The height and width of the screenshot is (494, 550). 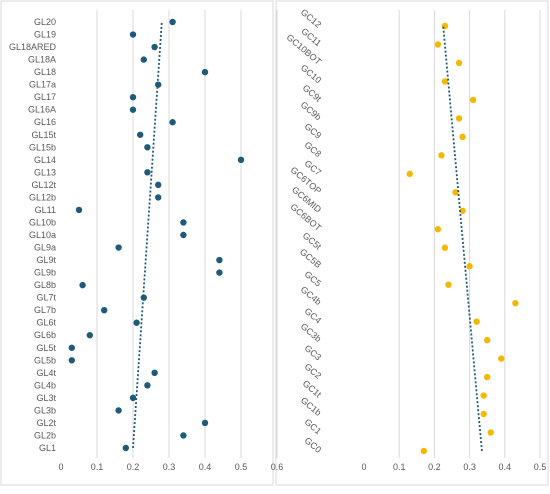 I want to click on left-category-label: GL11, so click(x=45, y=210).